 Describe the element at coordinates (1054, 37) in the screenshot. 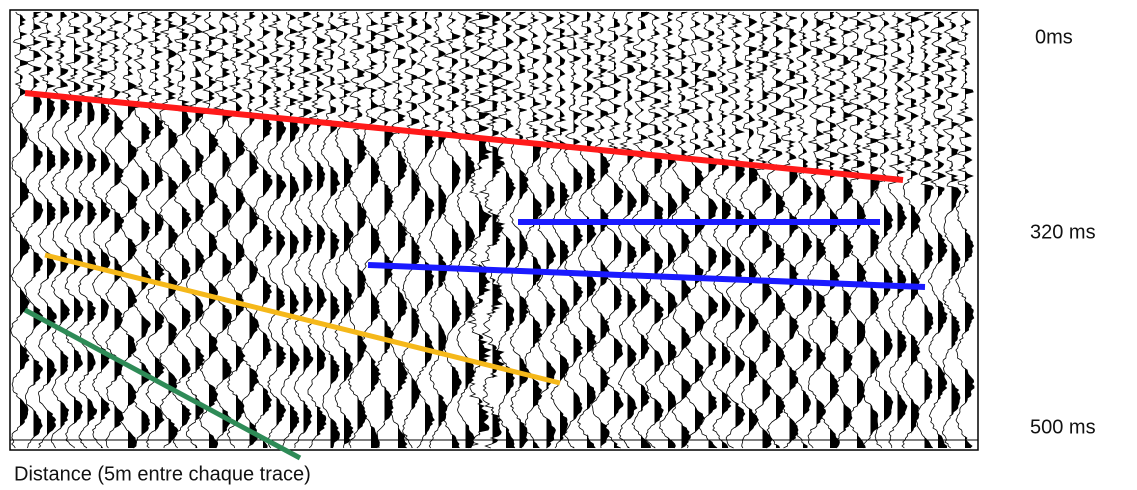

I see `time-label: 0ms` at that location.